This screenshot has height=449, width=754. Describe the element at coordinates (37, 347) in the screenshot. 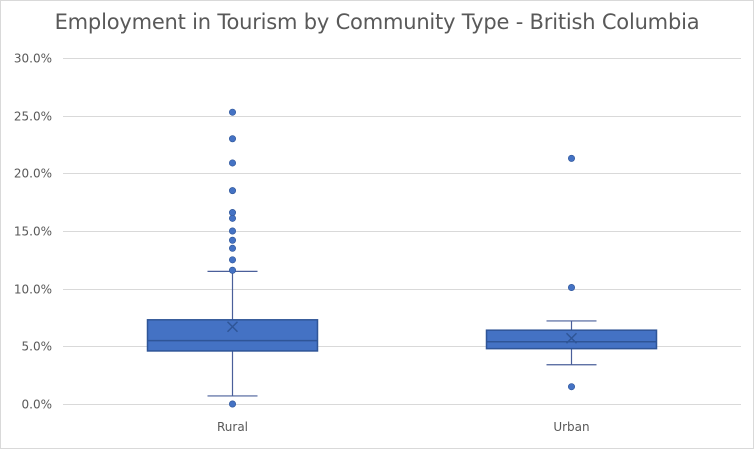

I see `y-tick-label: 5.0%` at that location.